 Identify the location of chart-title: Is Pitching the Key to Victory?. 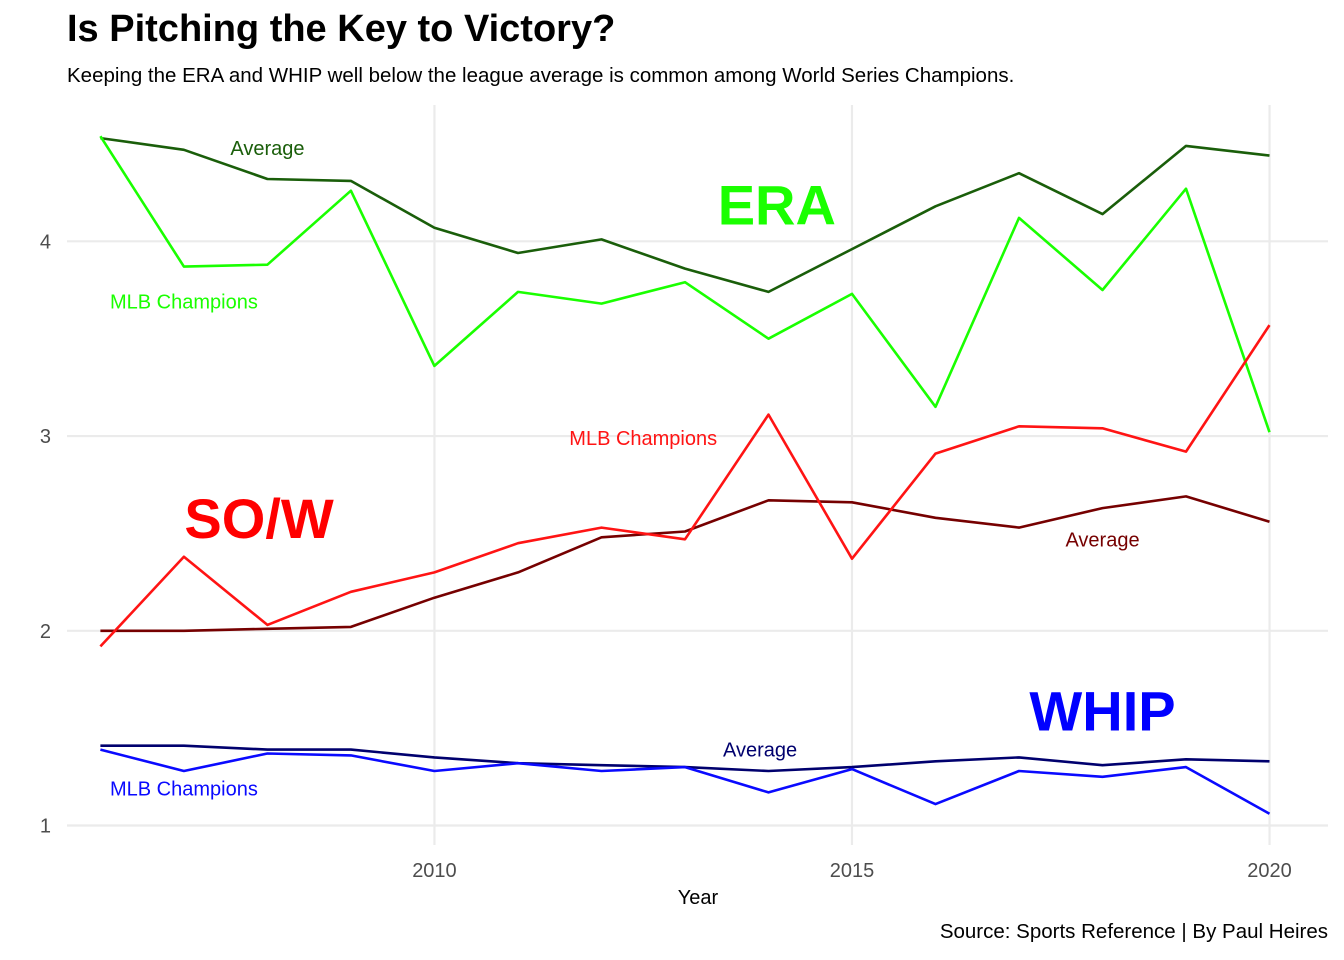
(341, 29).